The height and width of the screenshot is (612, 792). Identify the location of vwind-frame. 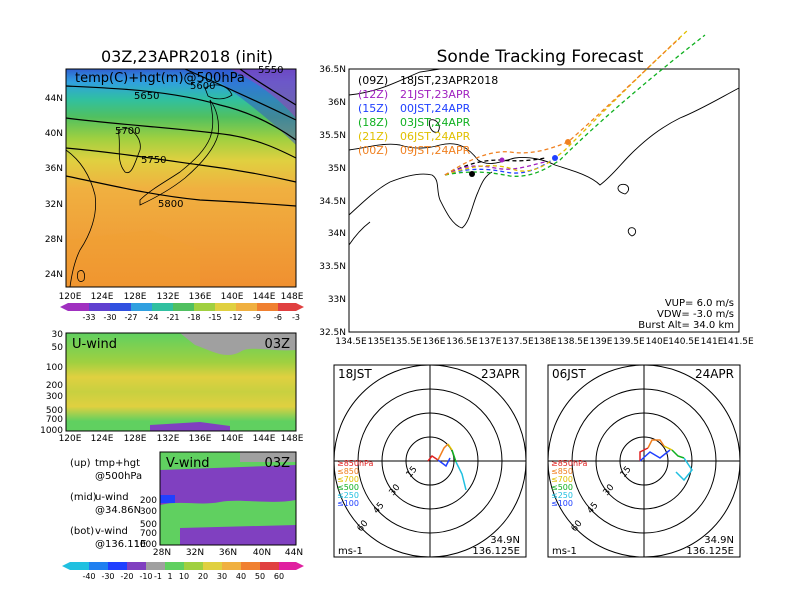
(228, 498).